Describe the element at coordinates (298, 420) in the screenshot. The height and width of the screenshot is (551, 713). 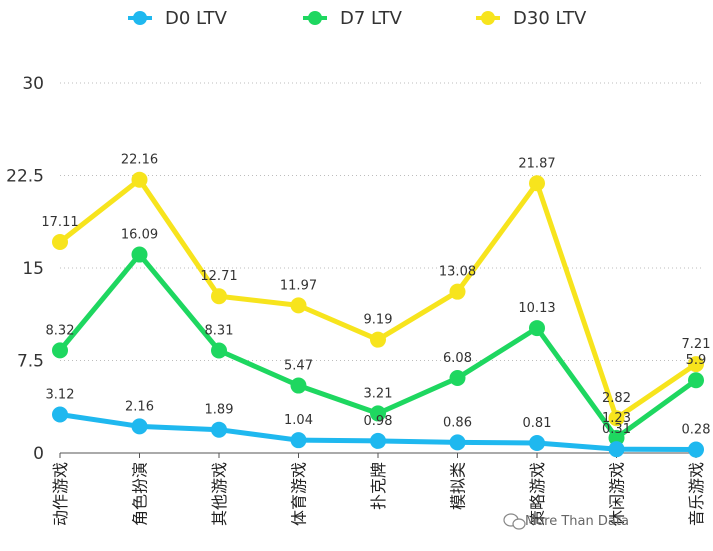
I see `data-label: 1.04` at that location.